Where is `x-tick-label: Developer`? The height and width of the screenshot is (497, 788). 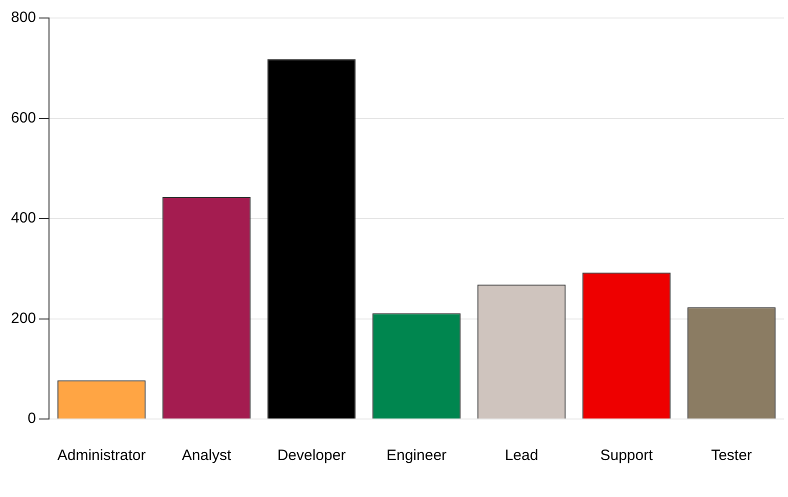
x-tick-label: Developer is located at coordinates (311, 455).